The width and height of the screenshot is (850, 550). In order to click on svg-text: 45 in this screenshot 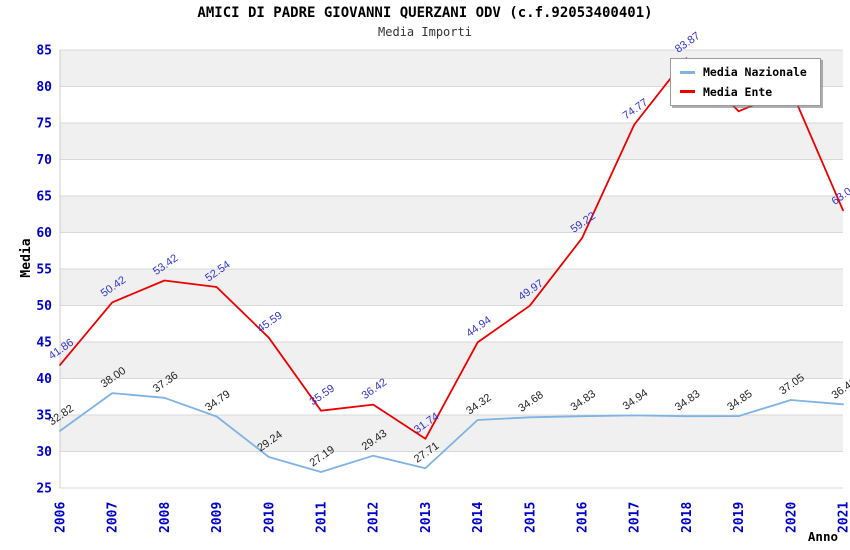, I will do `click(44, 343)`.